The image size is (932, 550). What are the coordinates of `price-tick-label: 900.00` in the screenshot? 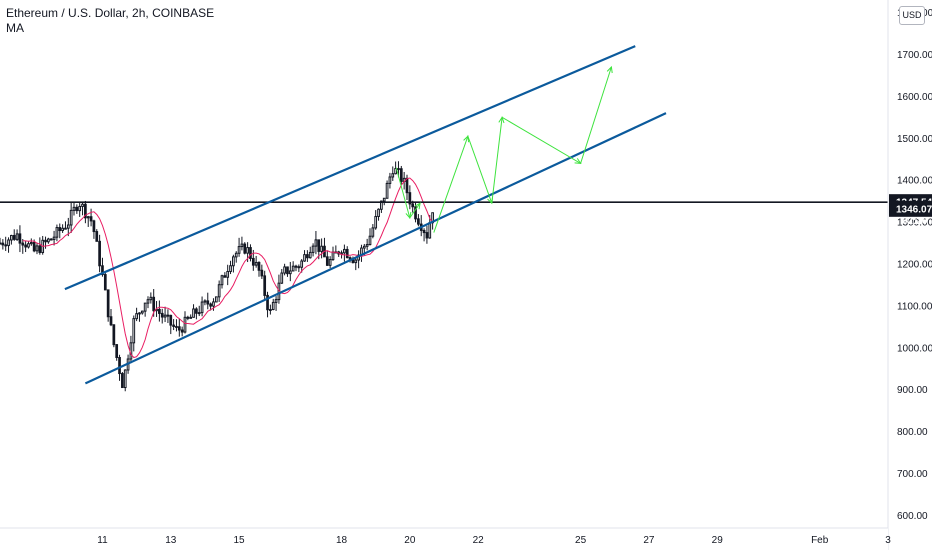 It's located at (912, 390).